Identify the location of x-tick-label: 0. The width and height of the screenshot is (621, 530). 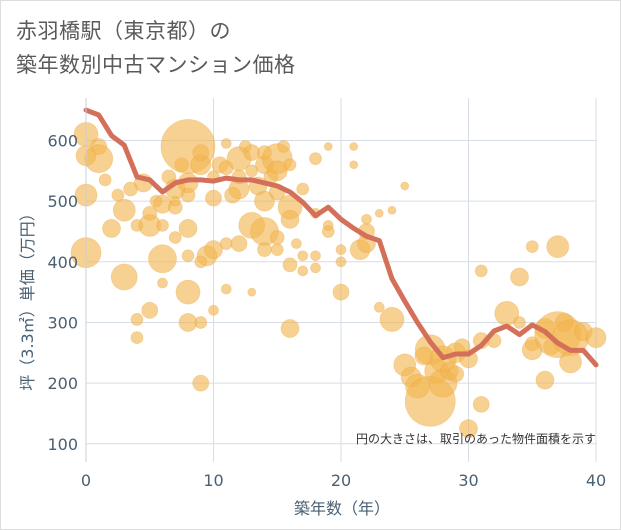
(86, 480).